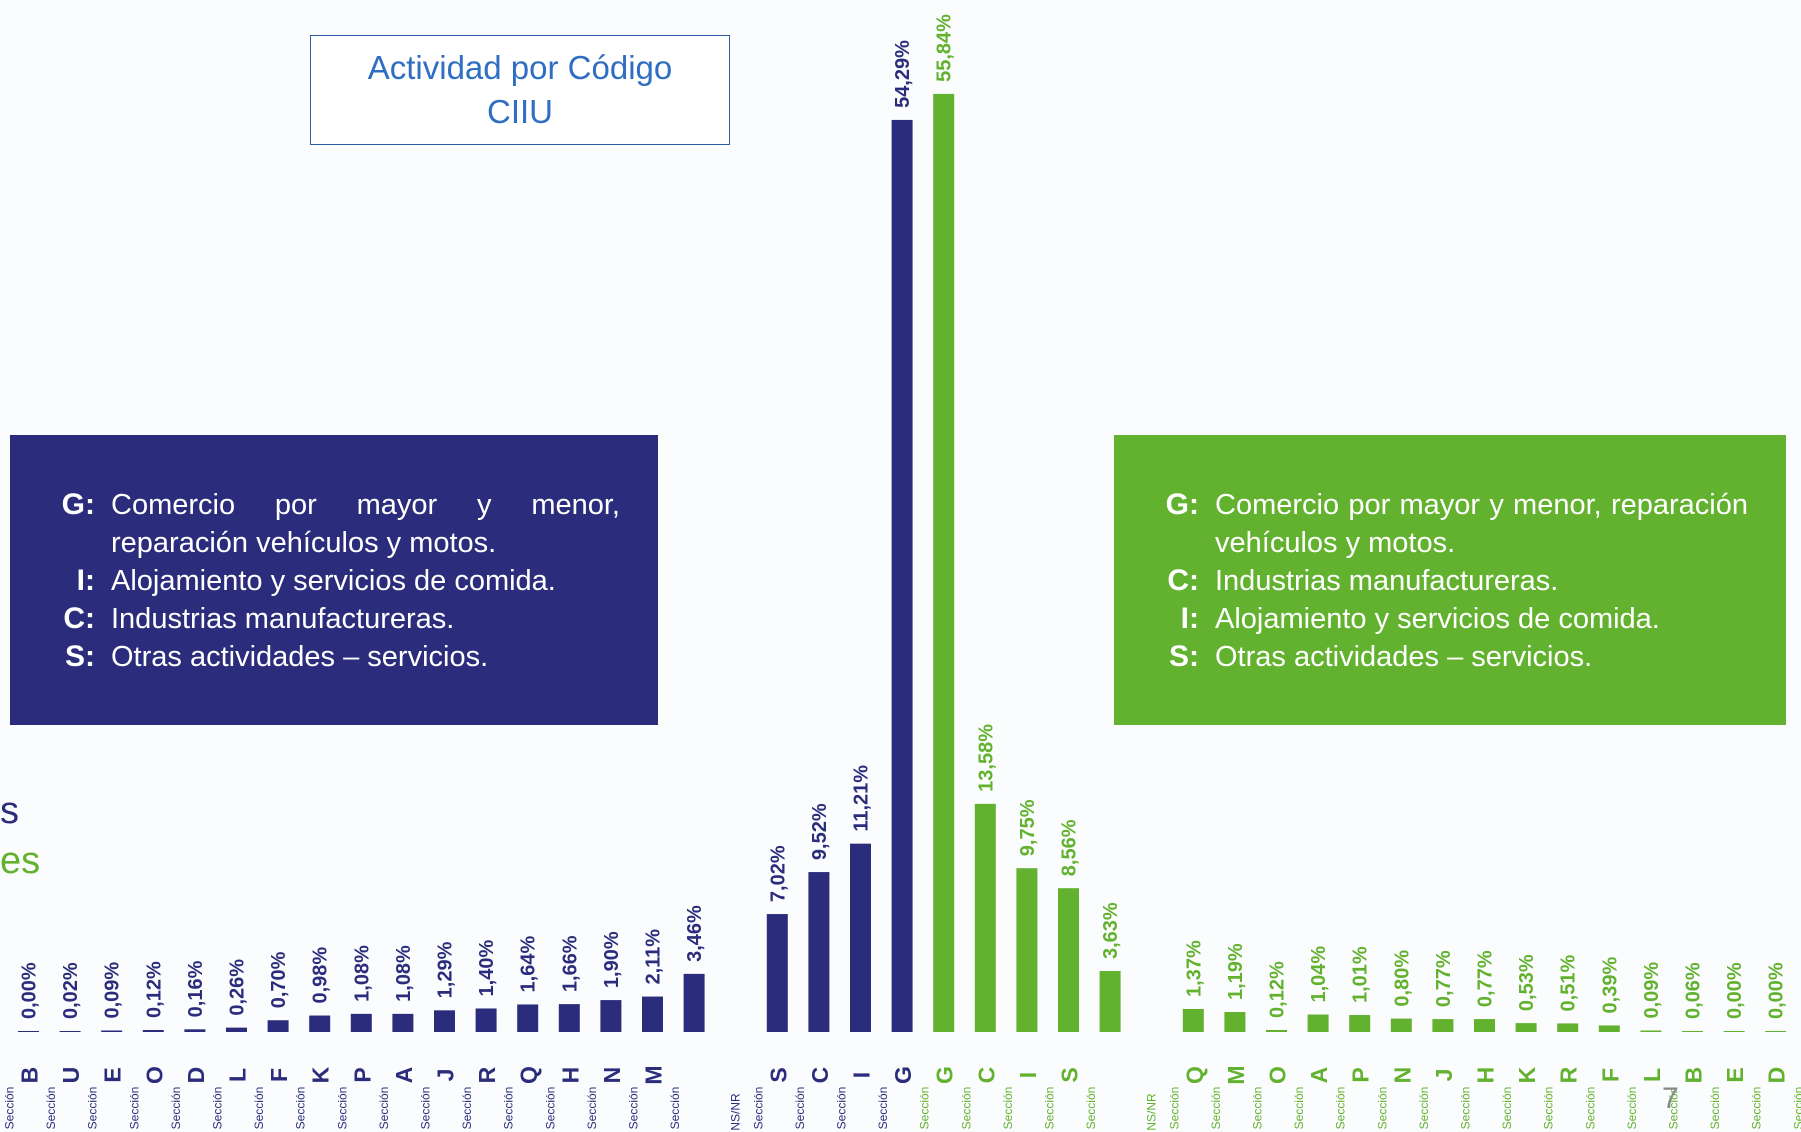  Describe the element at coordinates (1236, 1074) in the screenshot. I see `category-label: M` at that location.